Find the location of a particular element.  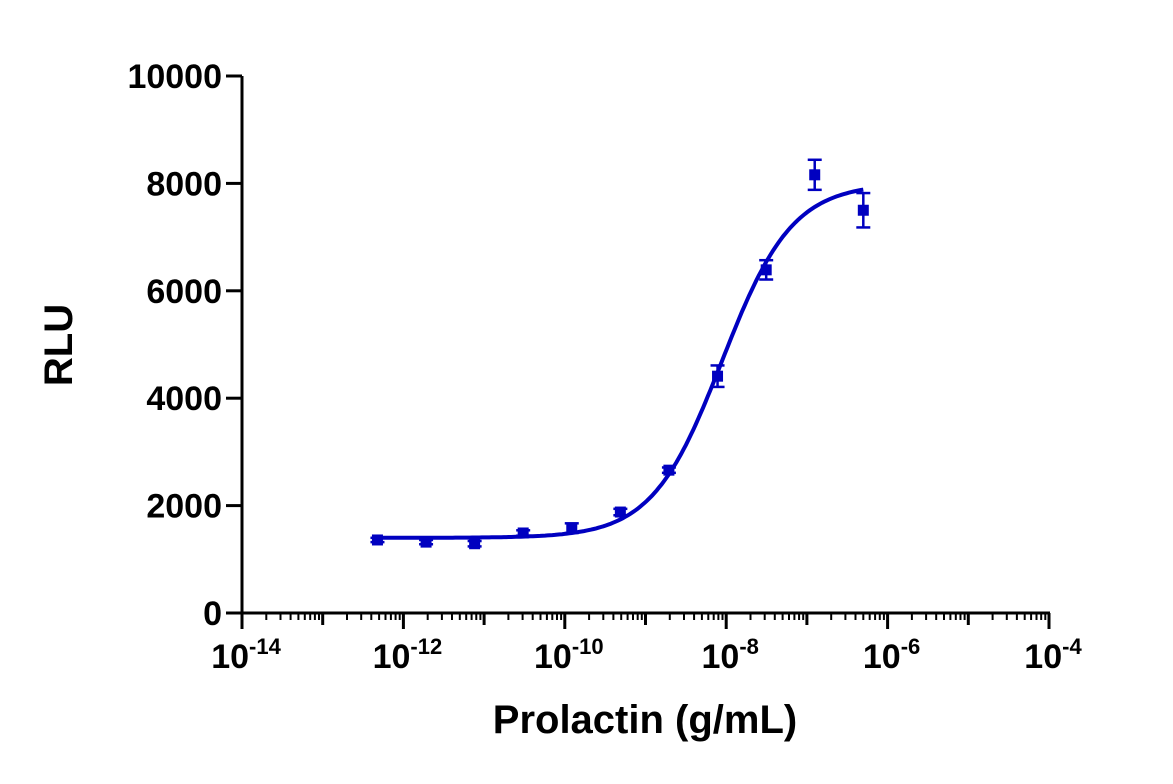

x-tick-label: 10⁻⁸ is located at coordinates (730, 655).